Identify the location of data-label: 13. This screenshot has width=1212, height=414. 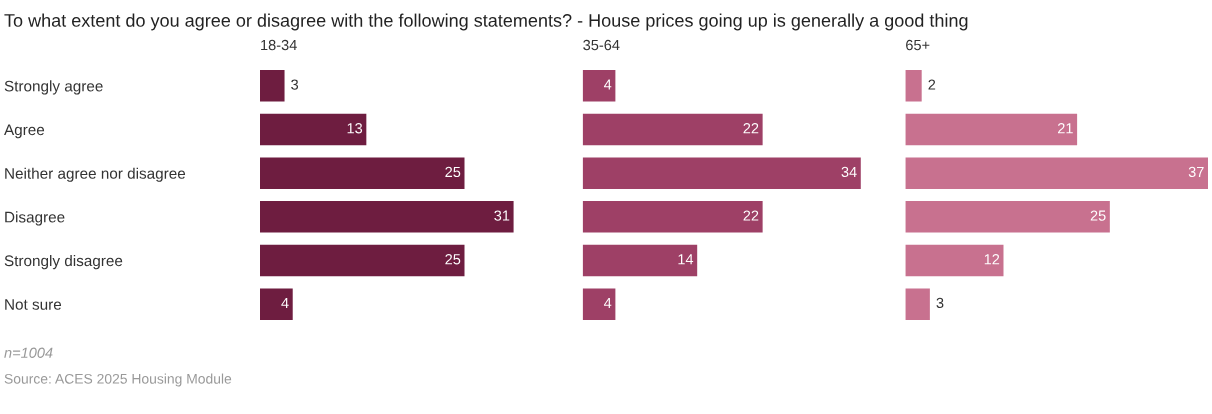
(355, 128).